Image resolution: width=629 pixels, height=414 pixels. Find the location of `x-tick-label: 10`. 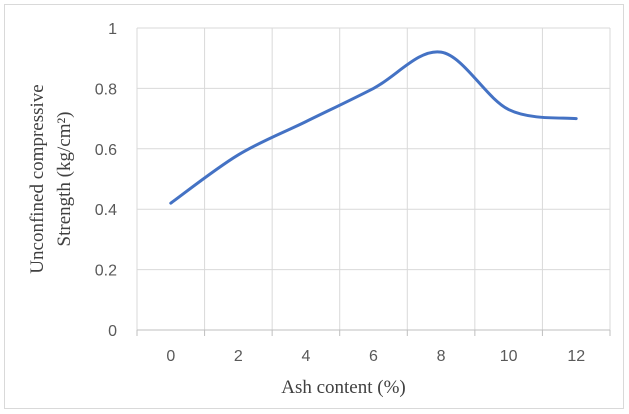

x-tick-label: 10 is located at coordinates (509, 356).